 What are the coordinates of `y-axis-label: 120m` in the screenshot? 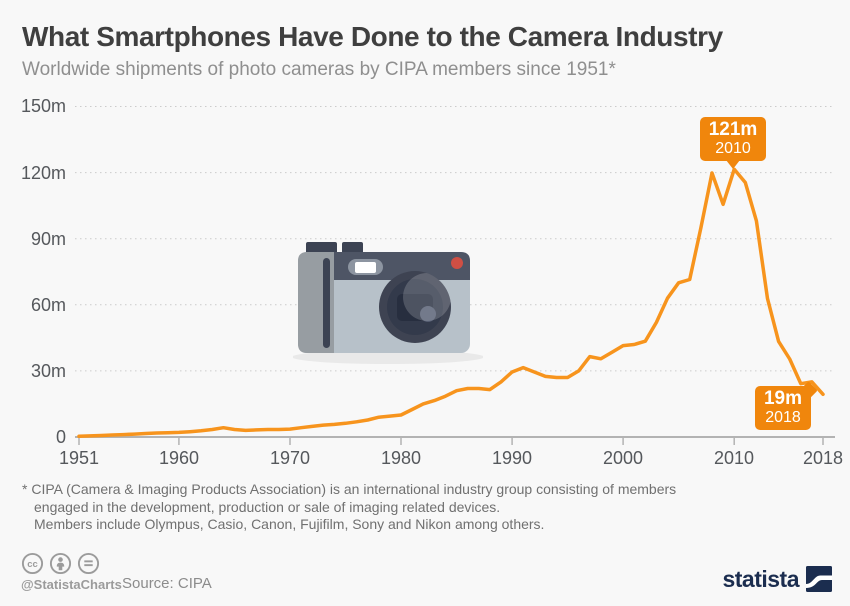 It's located at (43, 173).